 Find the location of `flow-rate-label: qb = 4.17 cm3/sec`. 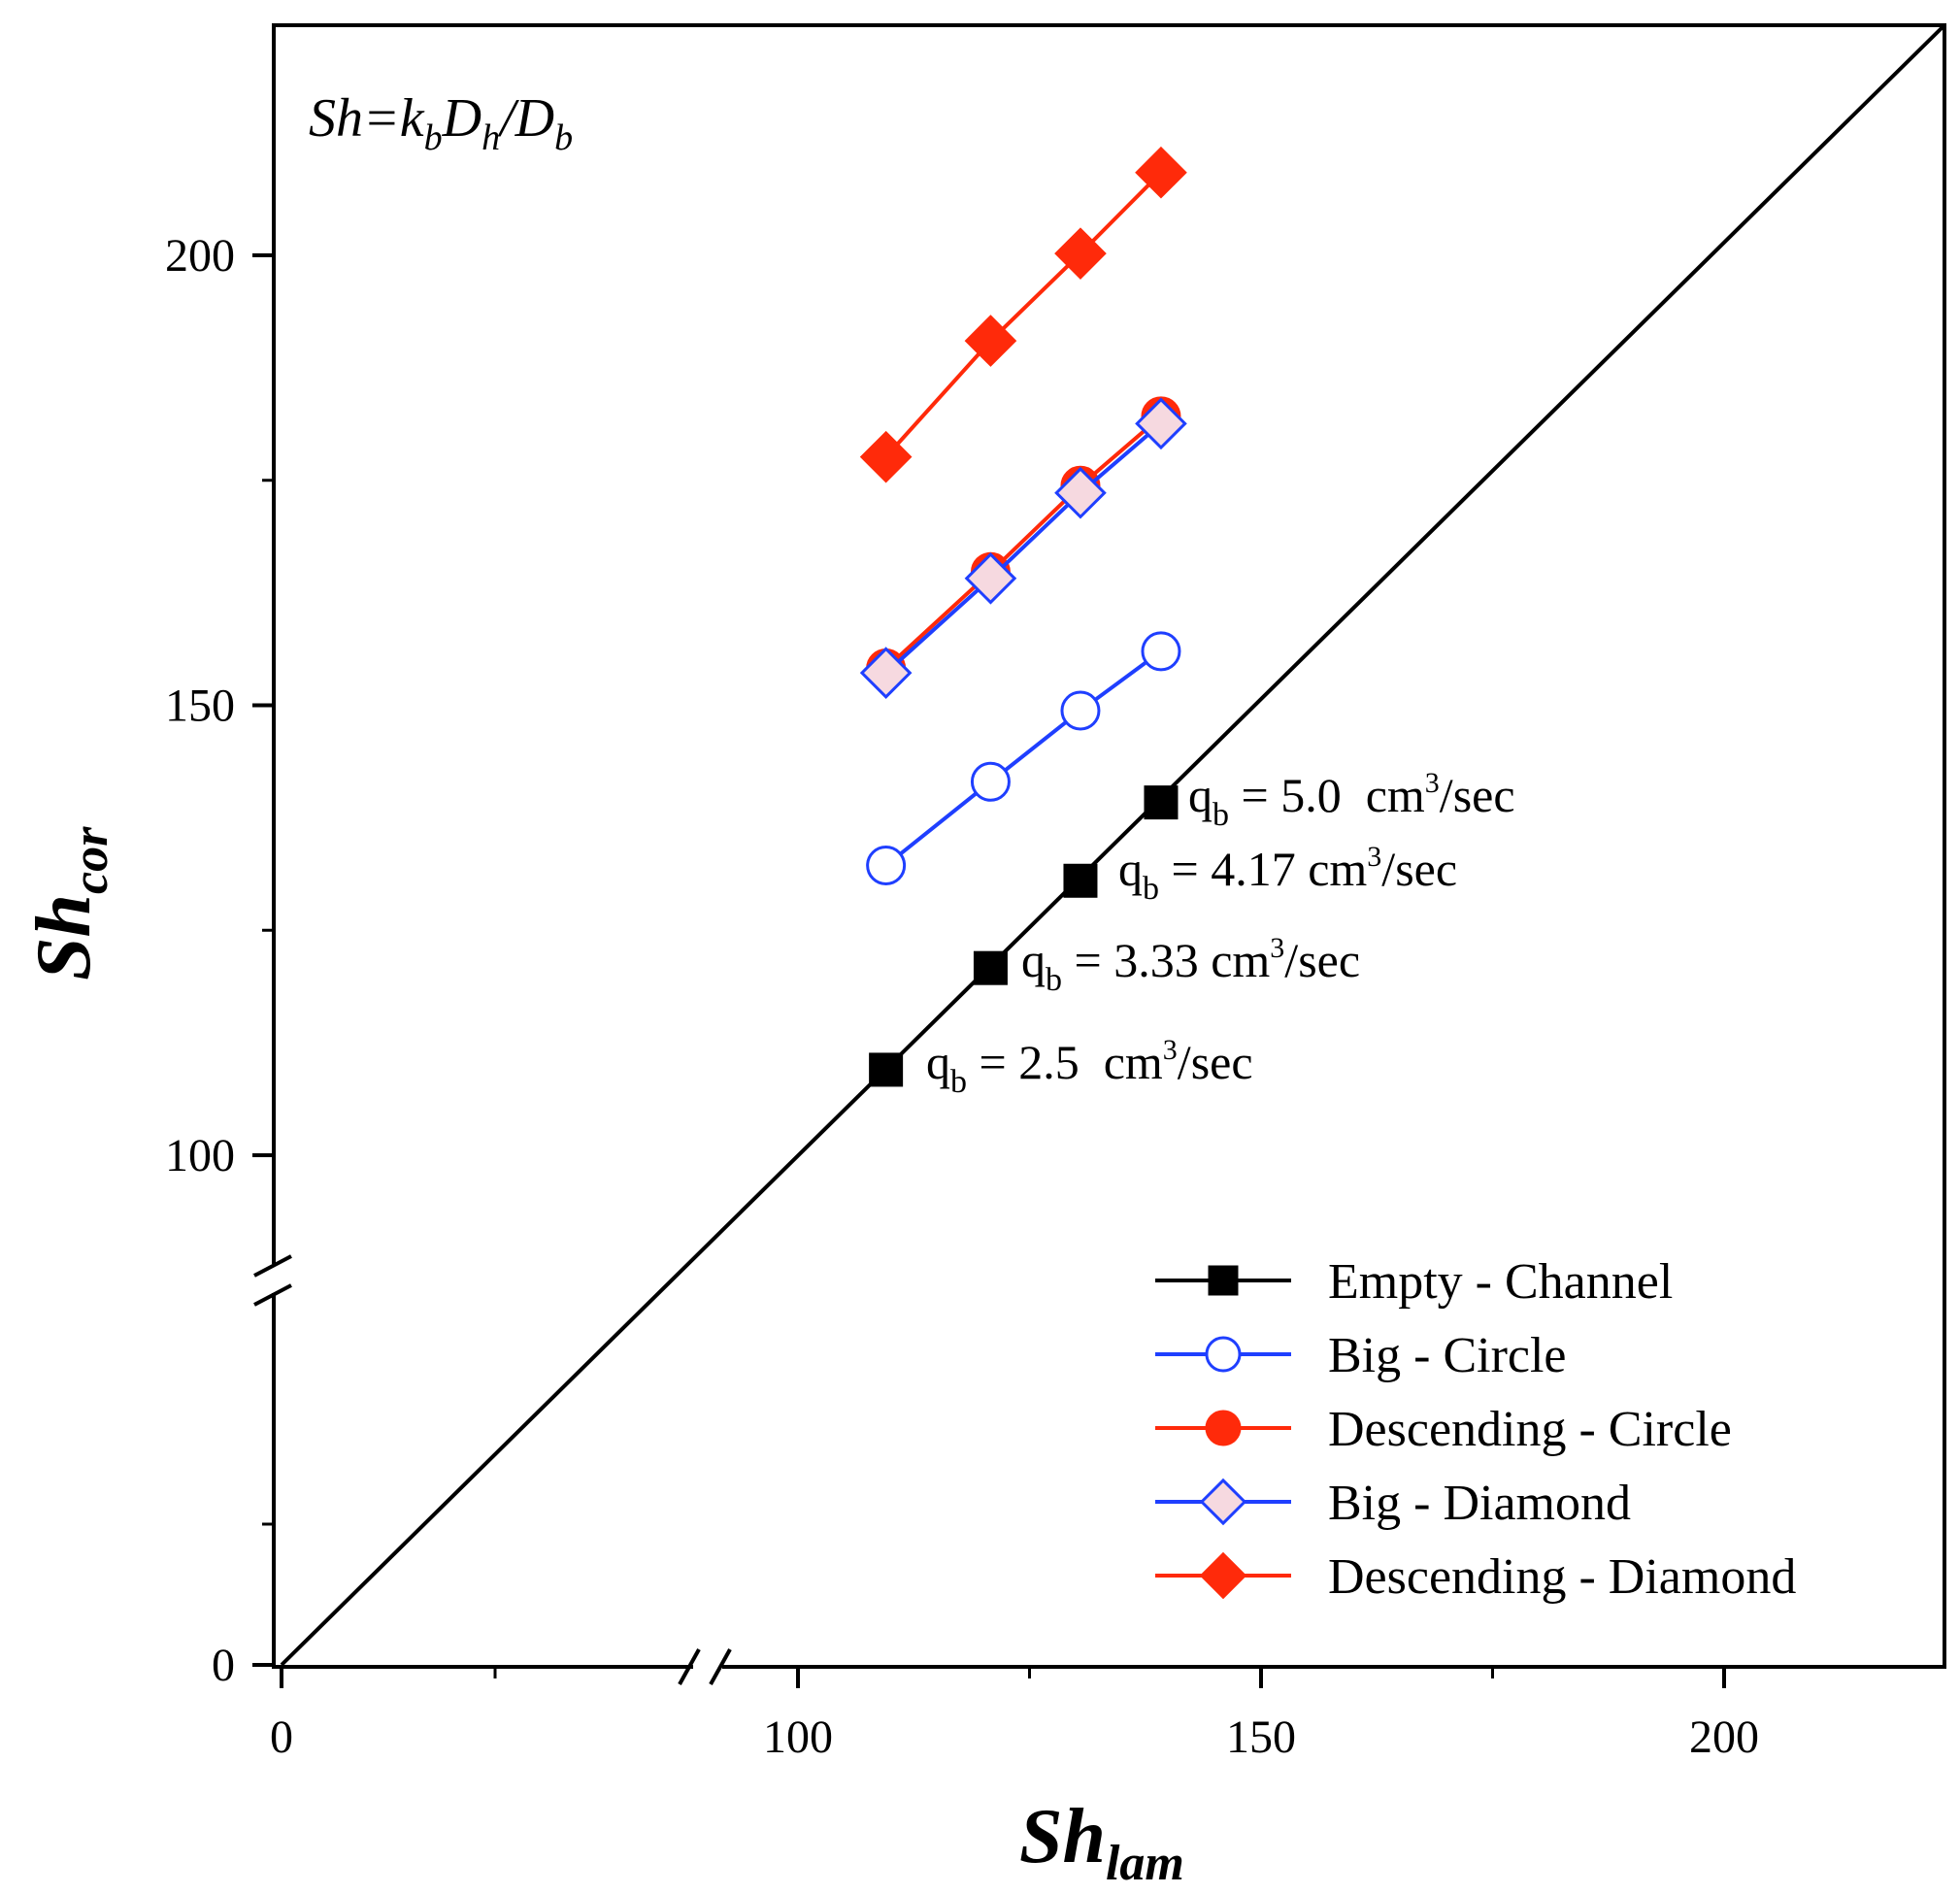

flow-rate-label: qb = 4.17 cm3/sec is located at coordinates (1287, 874).